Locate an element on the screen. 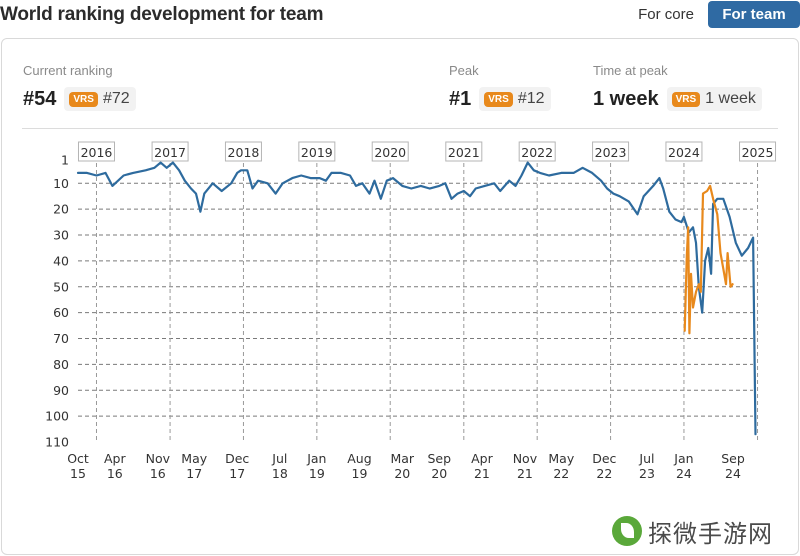 Image resolution: width=800 pixels, height=556 pixels. current-vrs-value: #72 is located at coordinates (116, 98).